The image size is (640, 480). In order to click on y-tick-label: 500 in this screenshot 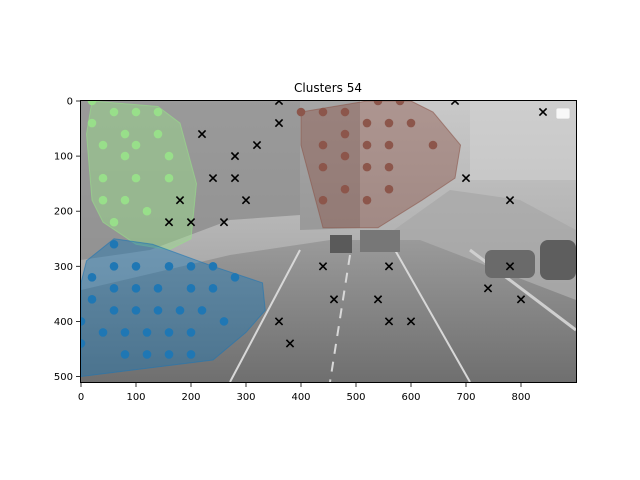, I will do `click(63, 377)`.